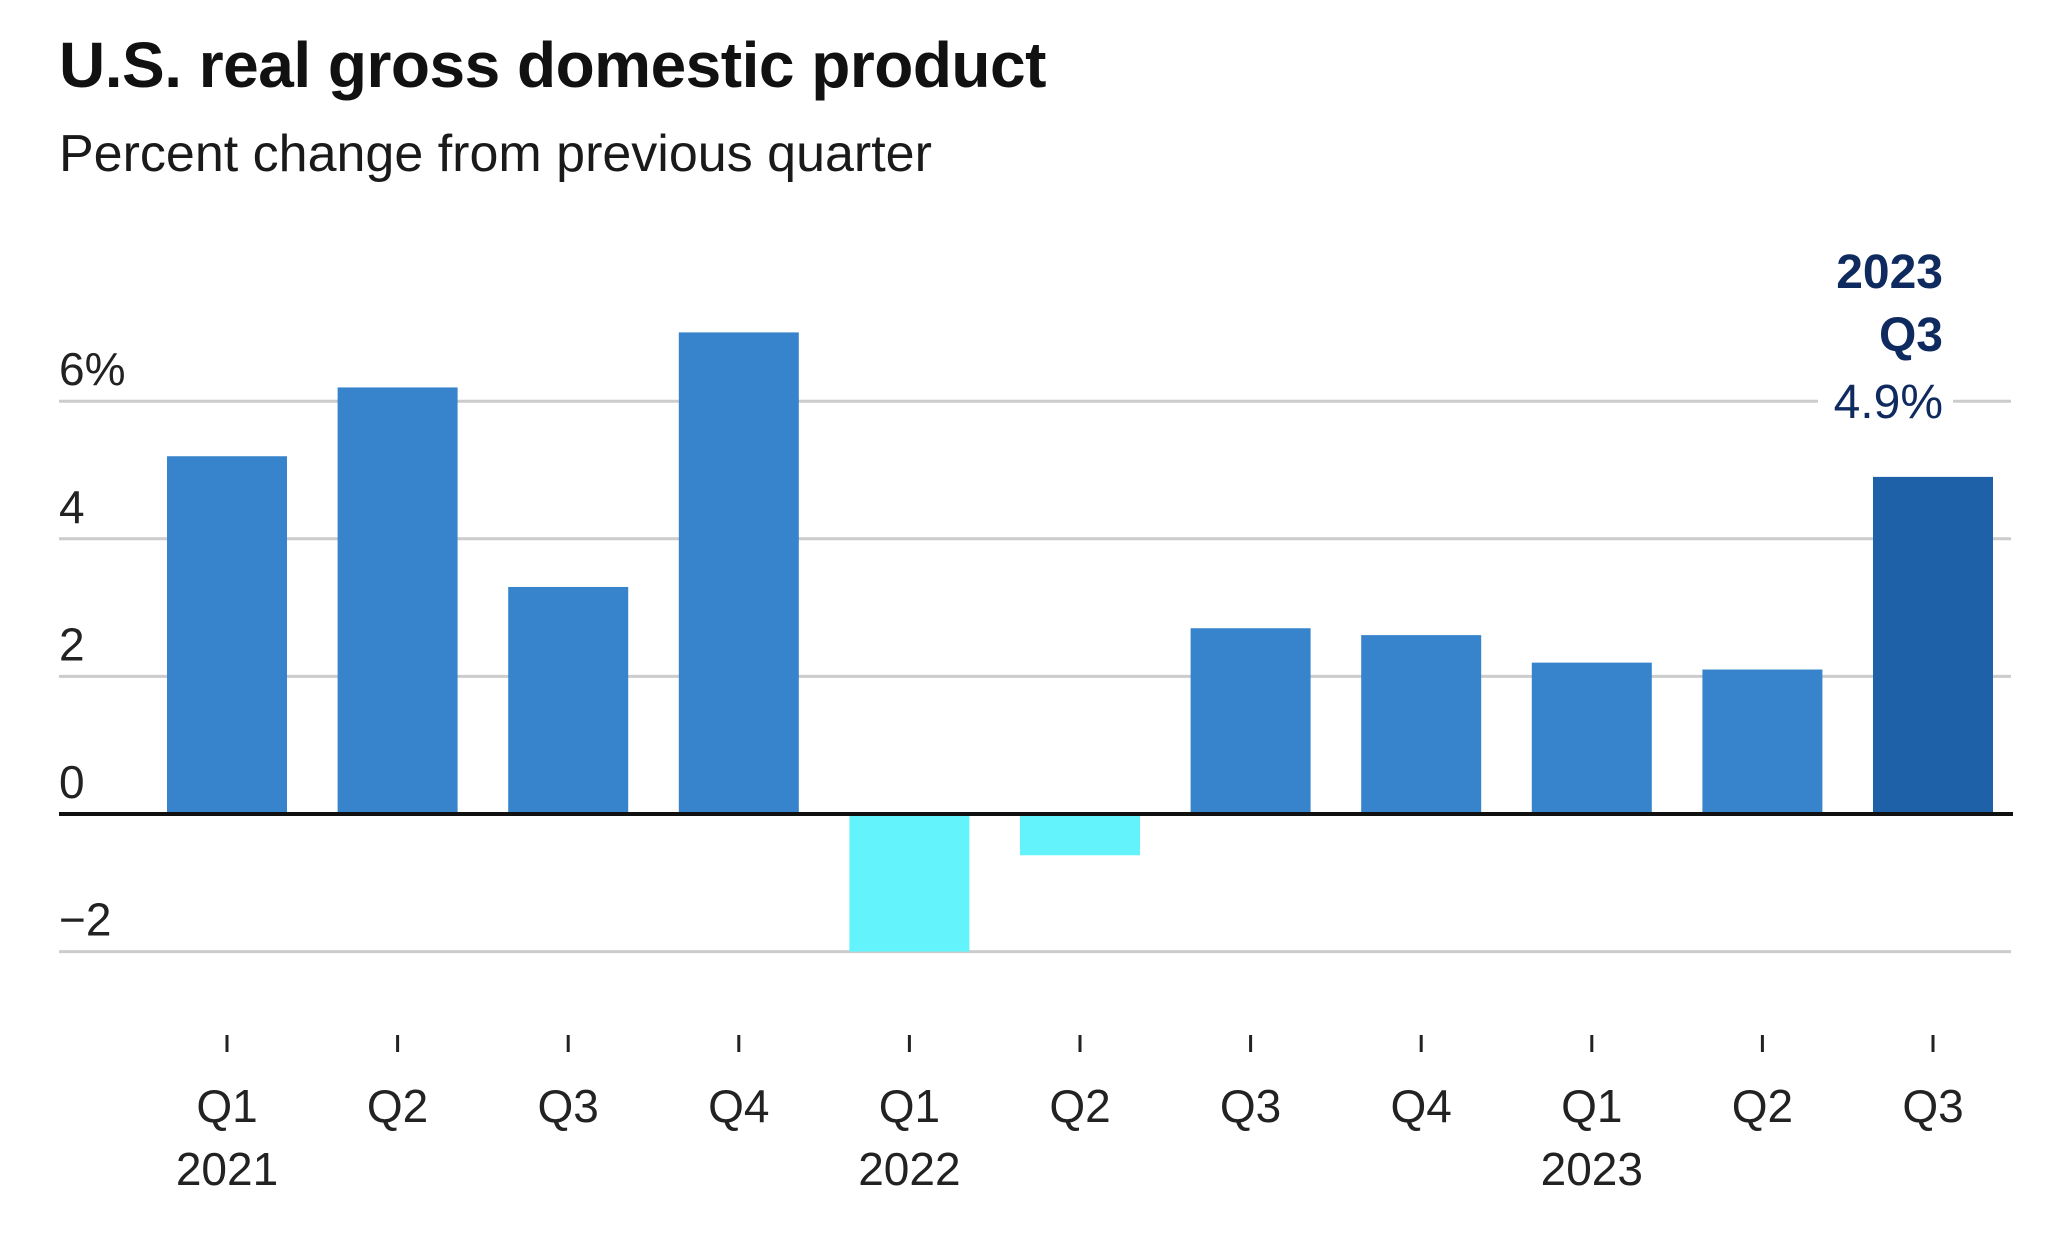 This screenshot has width=2048, height=1233. I want to click on y-tick-label: −2, so click(85, 920).